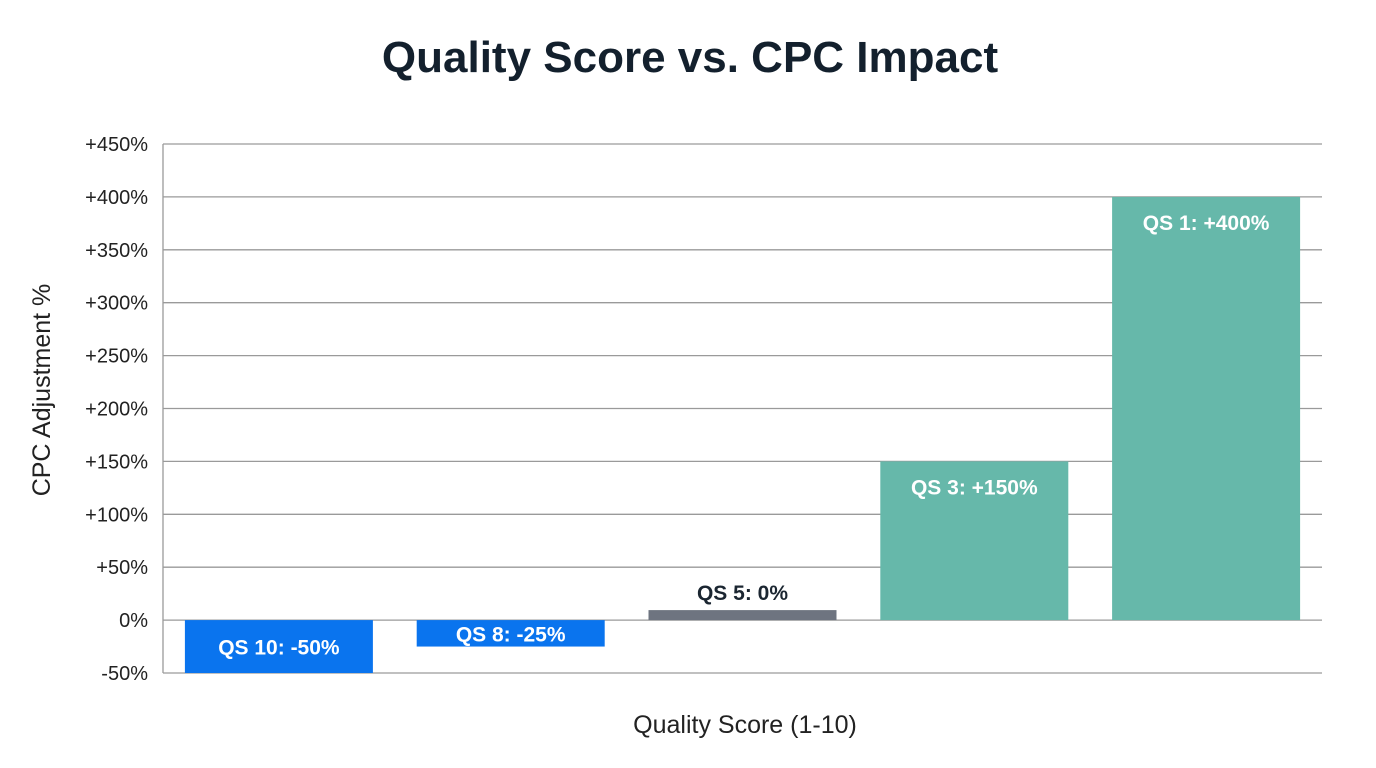 The width and height of the screenshot is (1376, 768). What do you see at coordinates (1206, 223) in the screenshot?
I see `bar-data-label: QS 1: +400%` at bounding box center [1206, 223].